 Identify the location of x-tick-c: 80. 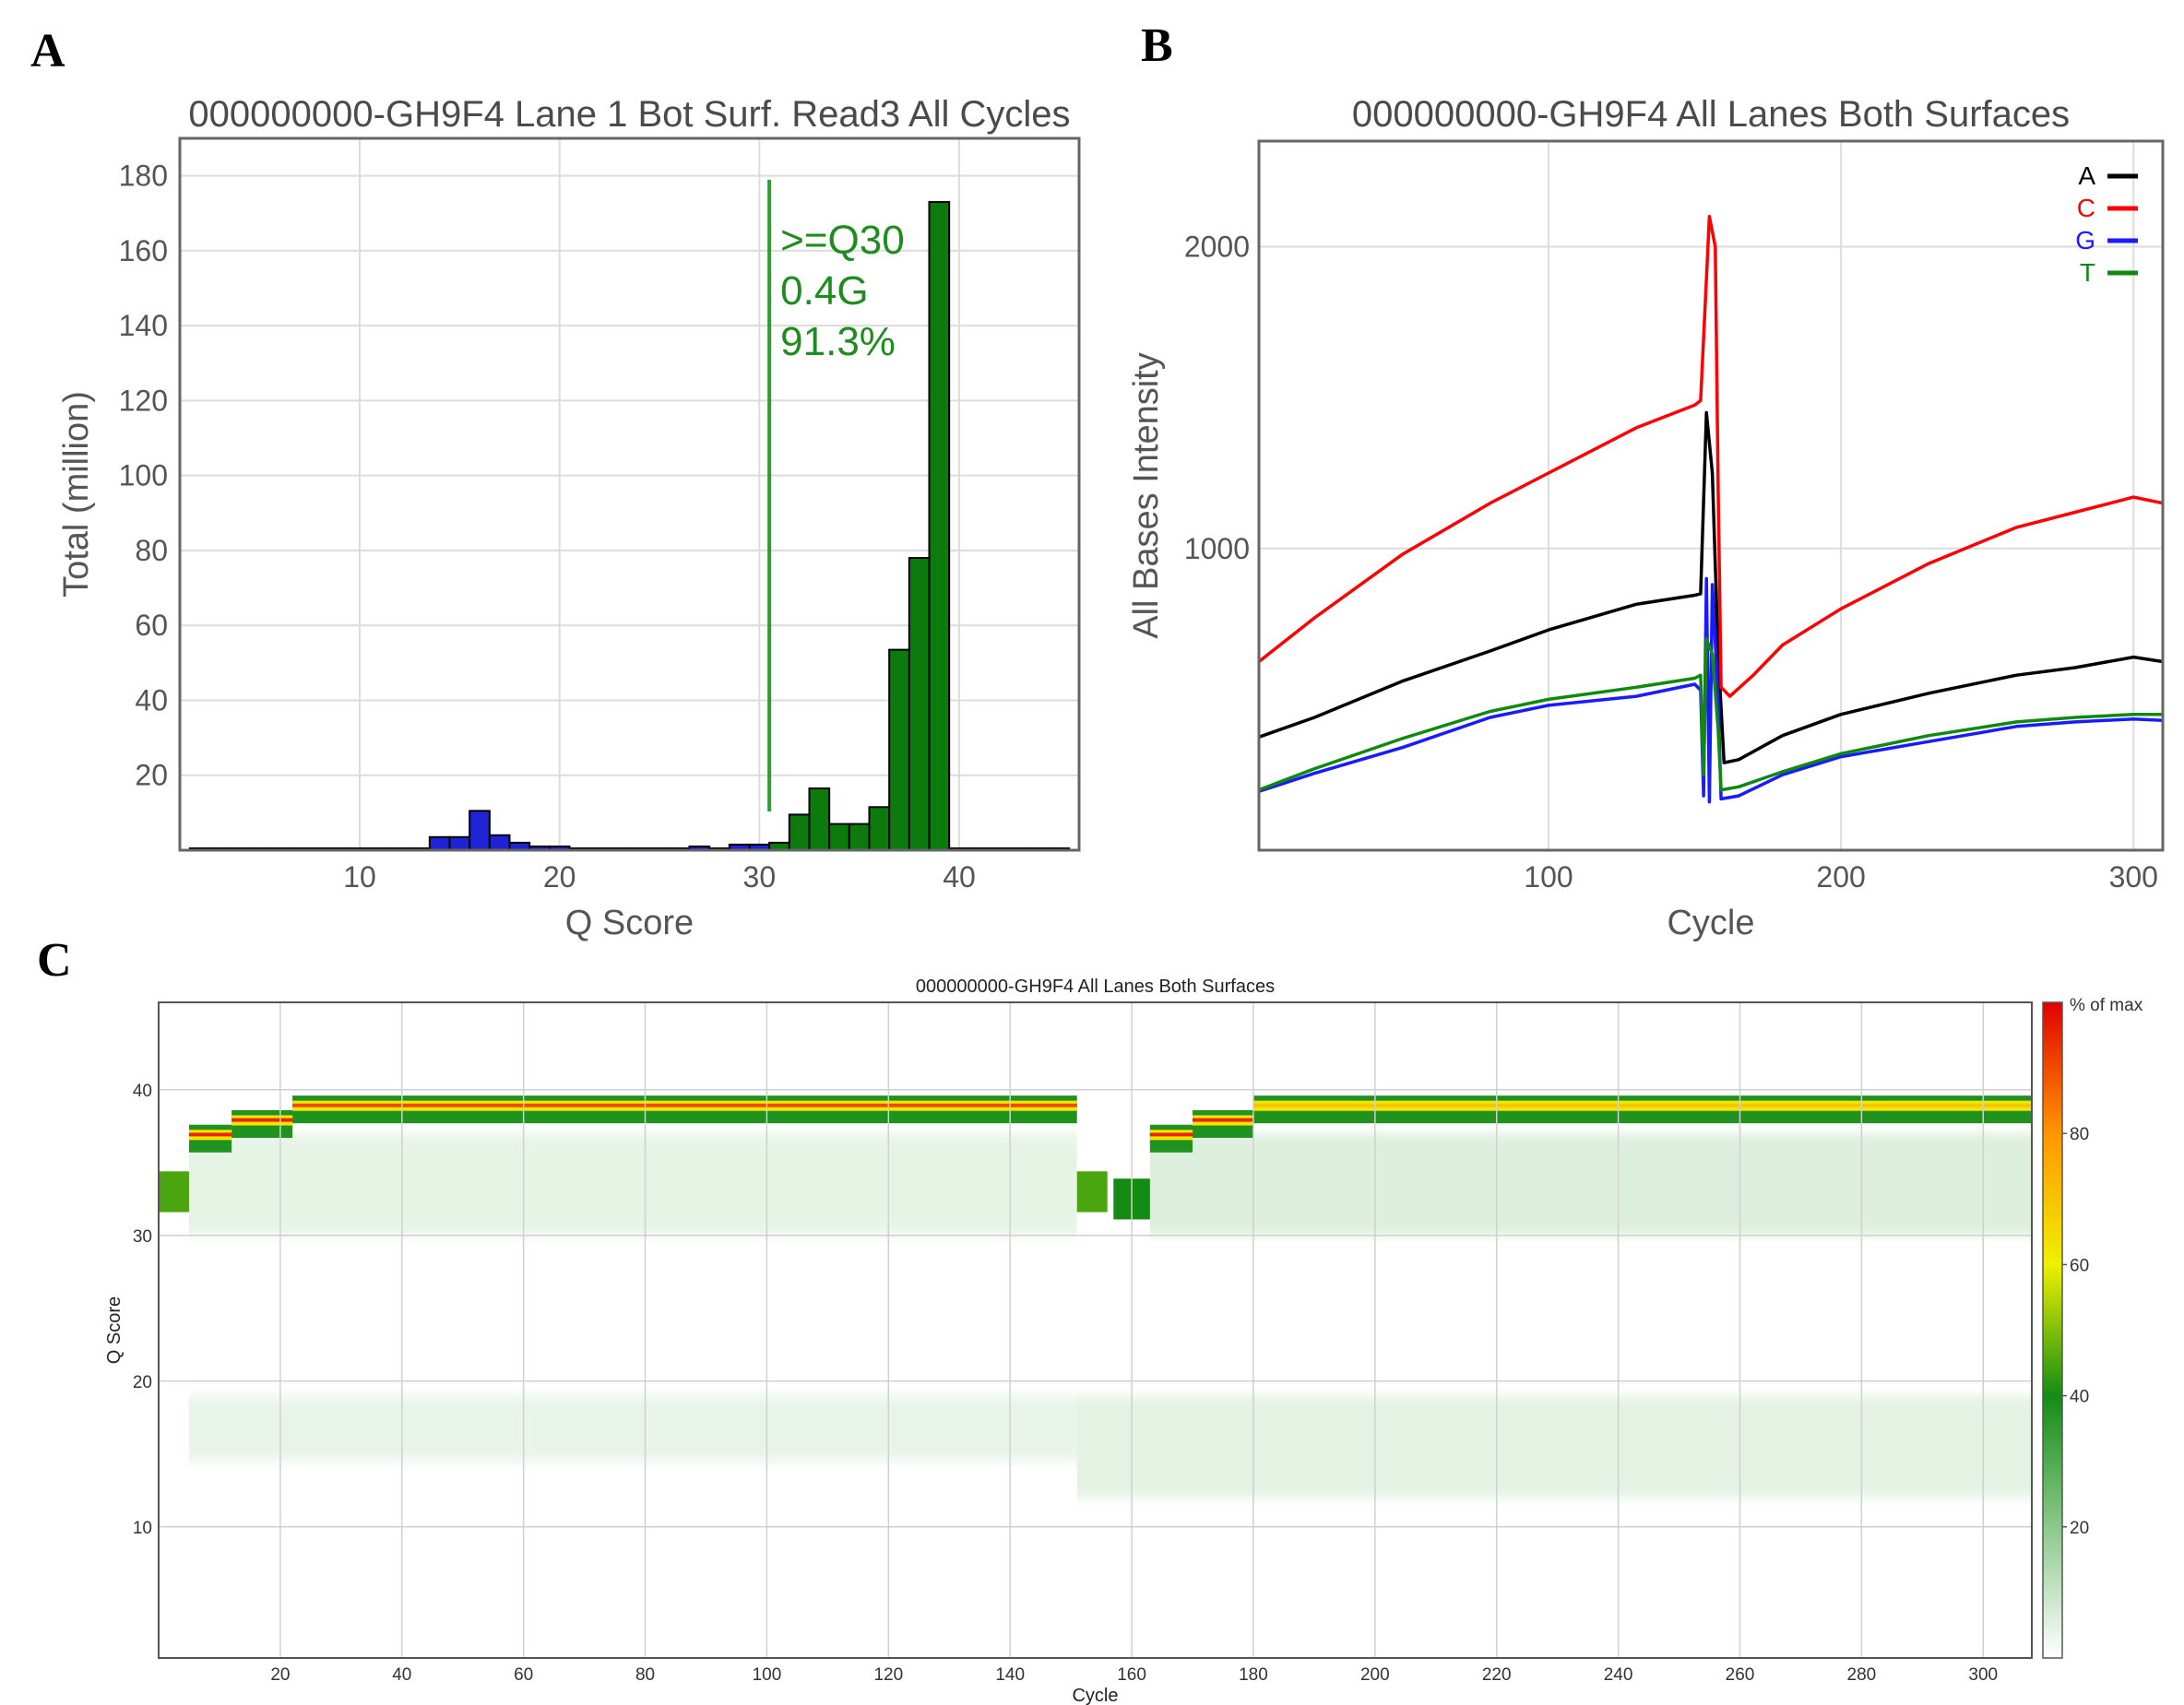
(645, 1675).